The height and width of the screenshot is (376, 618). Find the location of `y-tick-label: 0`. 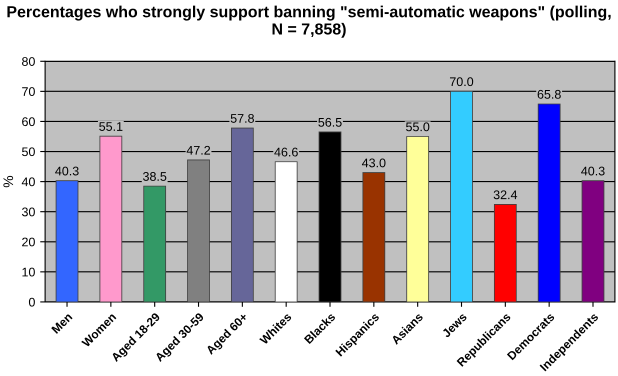

y-tick-label: 0 is located at coordinates (31, 302).